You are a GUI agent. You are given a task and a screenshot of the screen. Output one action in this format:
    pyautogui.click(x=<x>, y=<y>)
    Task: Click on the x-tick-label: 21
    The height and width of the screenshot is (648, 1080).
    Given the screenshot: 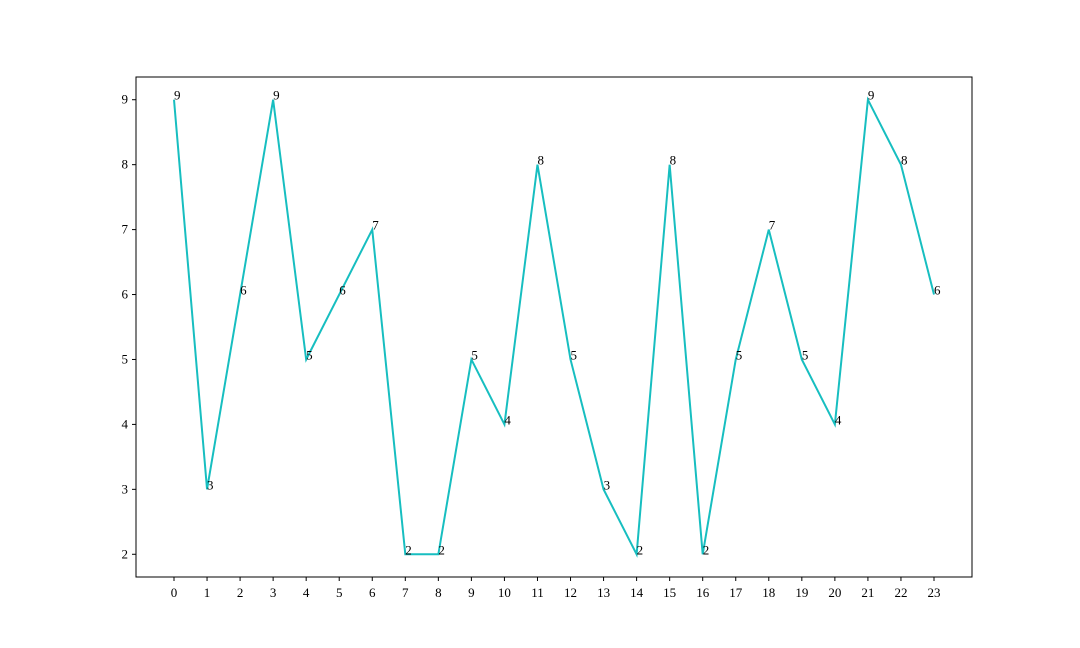 What is the action you would take?
    pyautogui.click(x=867, y=592)
    